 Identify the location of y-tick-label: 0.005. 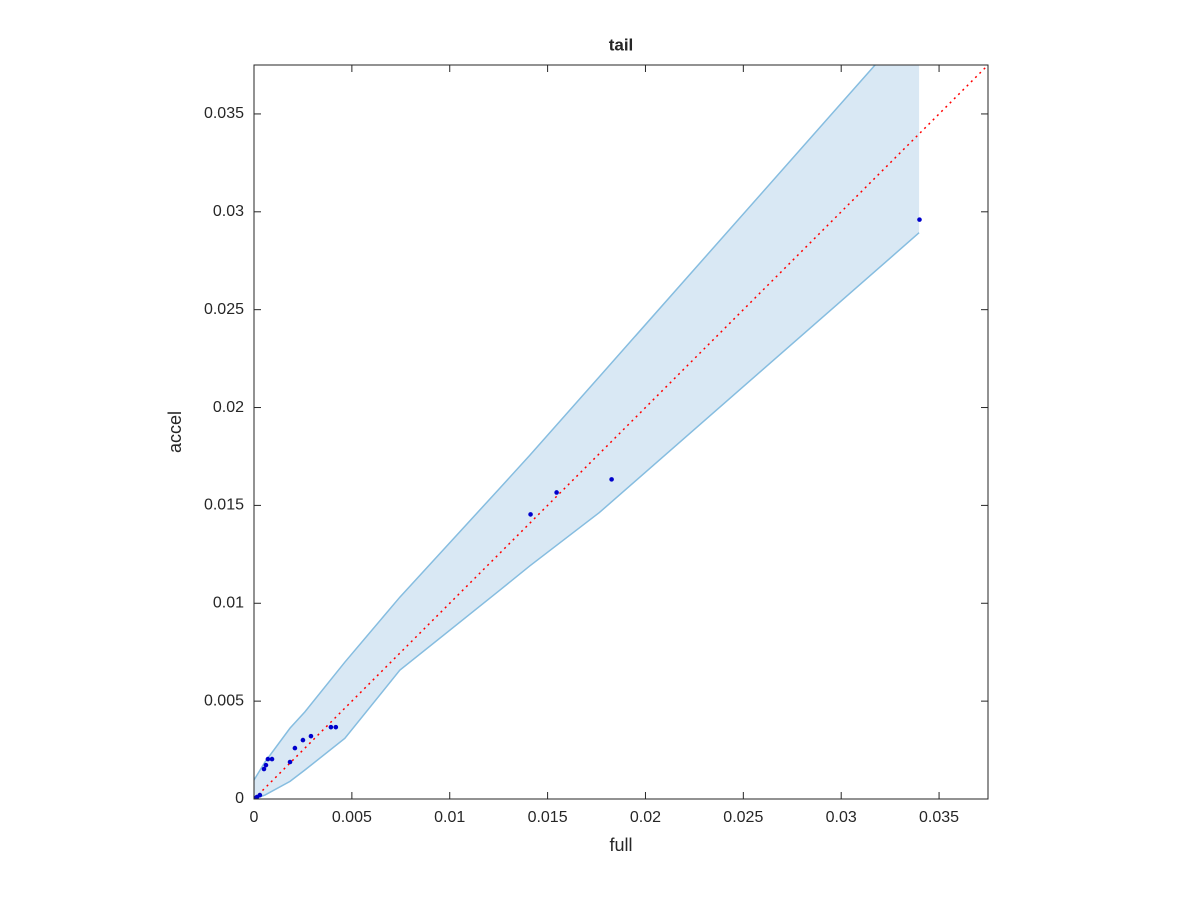
(224, 700).